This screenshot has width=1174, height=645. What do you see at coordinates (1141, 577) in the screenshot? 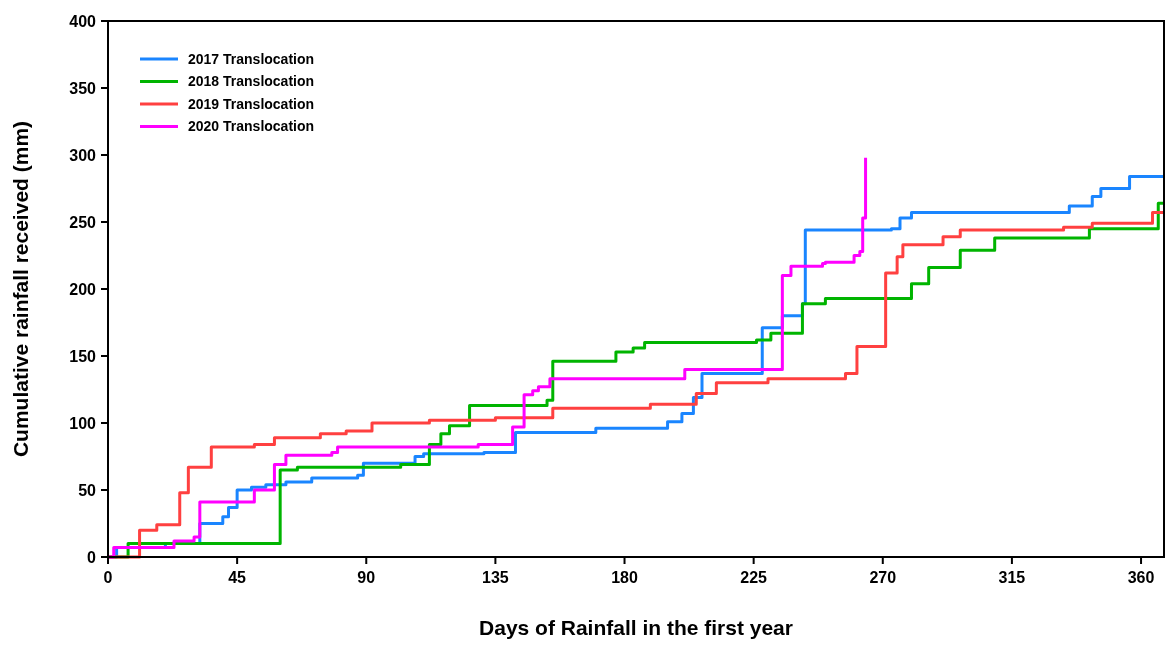
I see `x-tick-label: 360` at bounding box center [1141, 577].